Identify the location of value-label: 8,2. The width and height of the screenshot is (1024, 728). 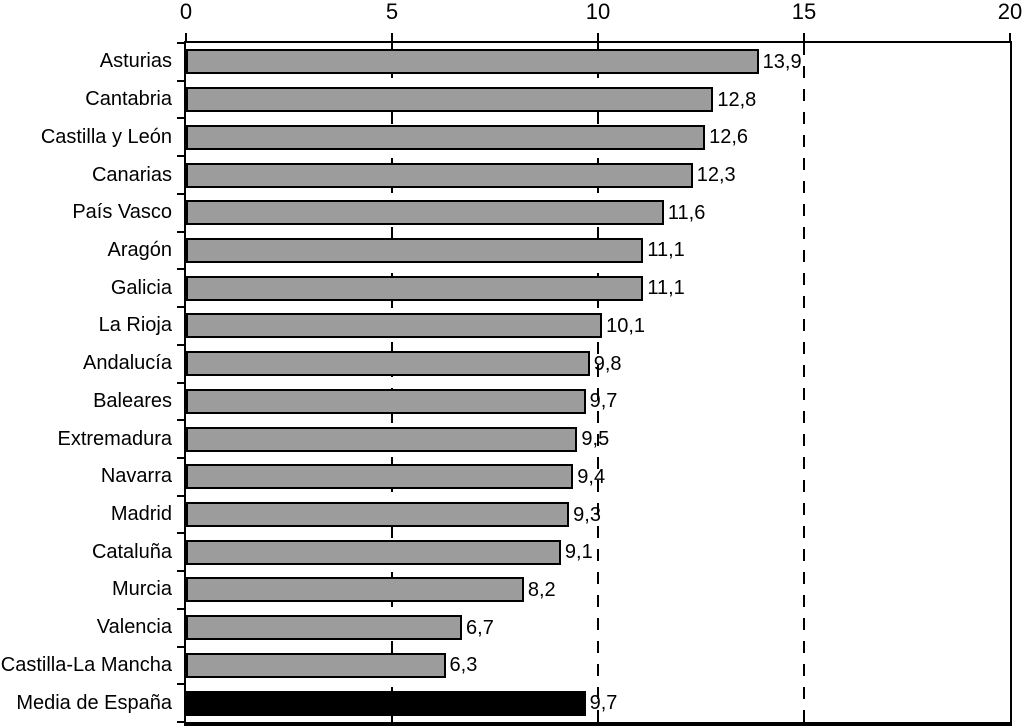
(541, 589).